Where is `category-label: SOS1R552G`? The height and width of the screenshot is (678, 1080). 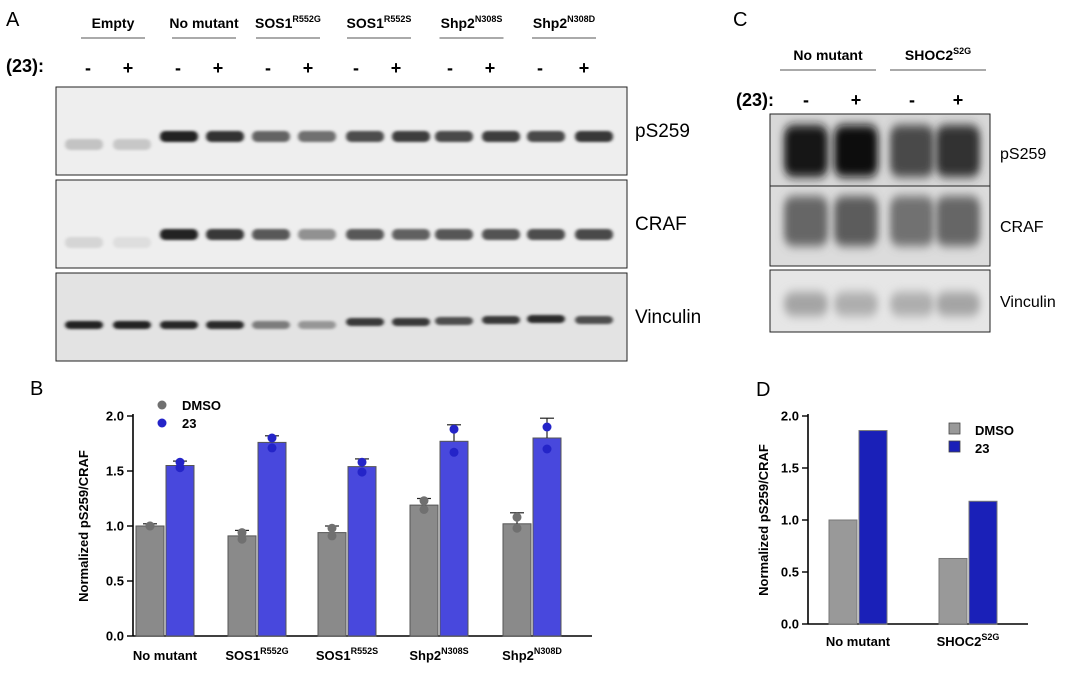
category-label: SOS1R552G is located at coordinates (256, 654).